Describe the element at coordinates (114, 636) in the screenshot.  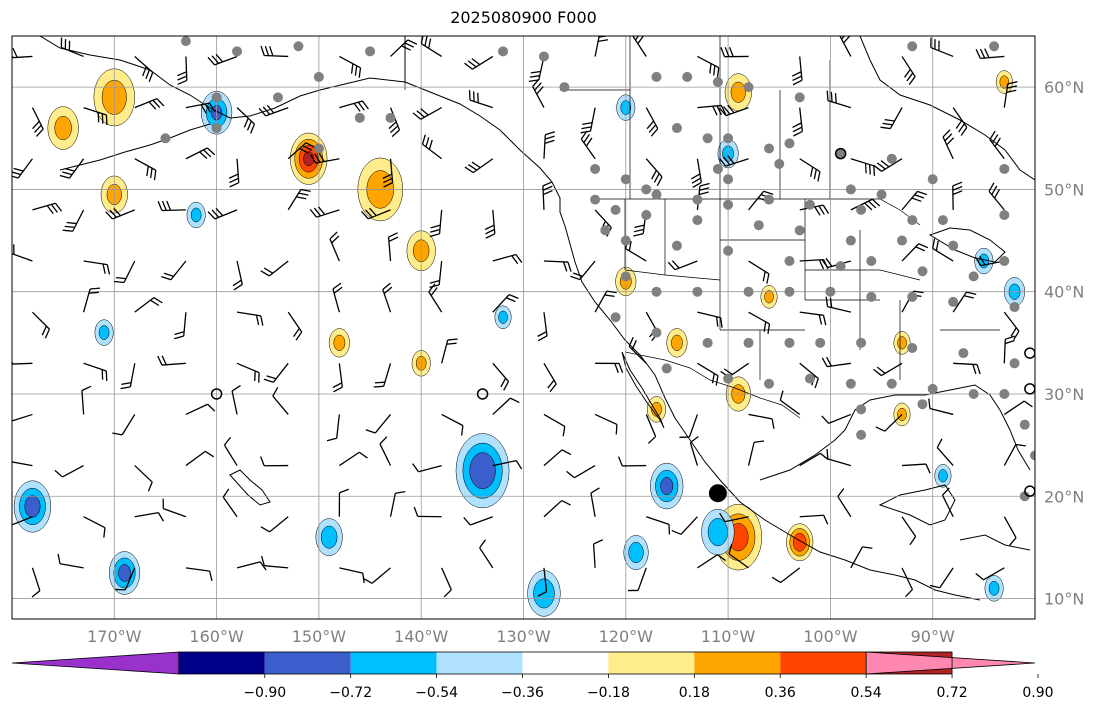
I see `lon-tick-label: 170°W` at that location.